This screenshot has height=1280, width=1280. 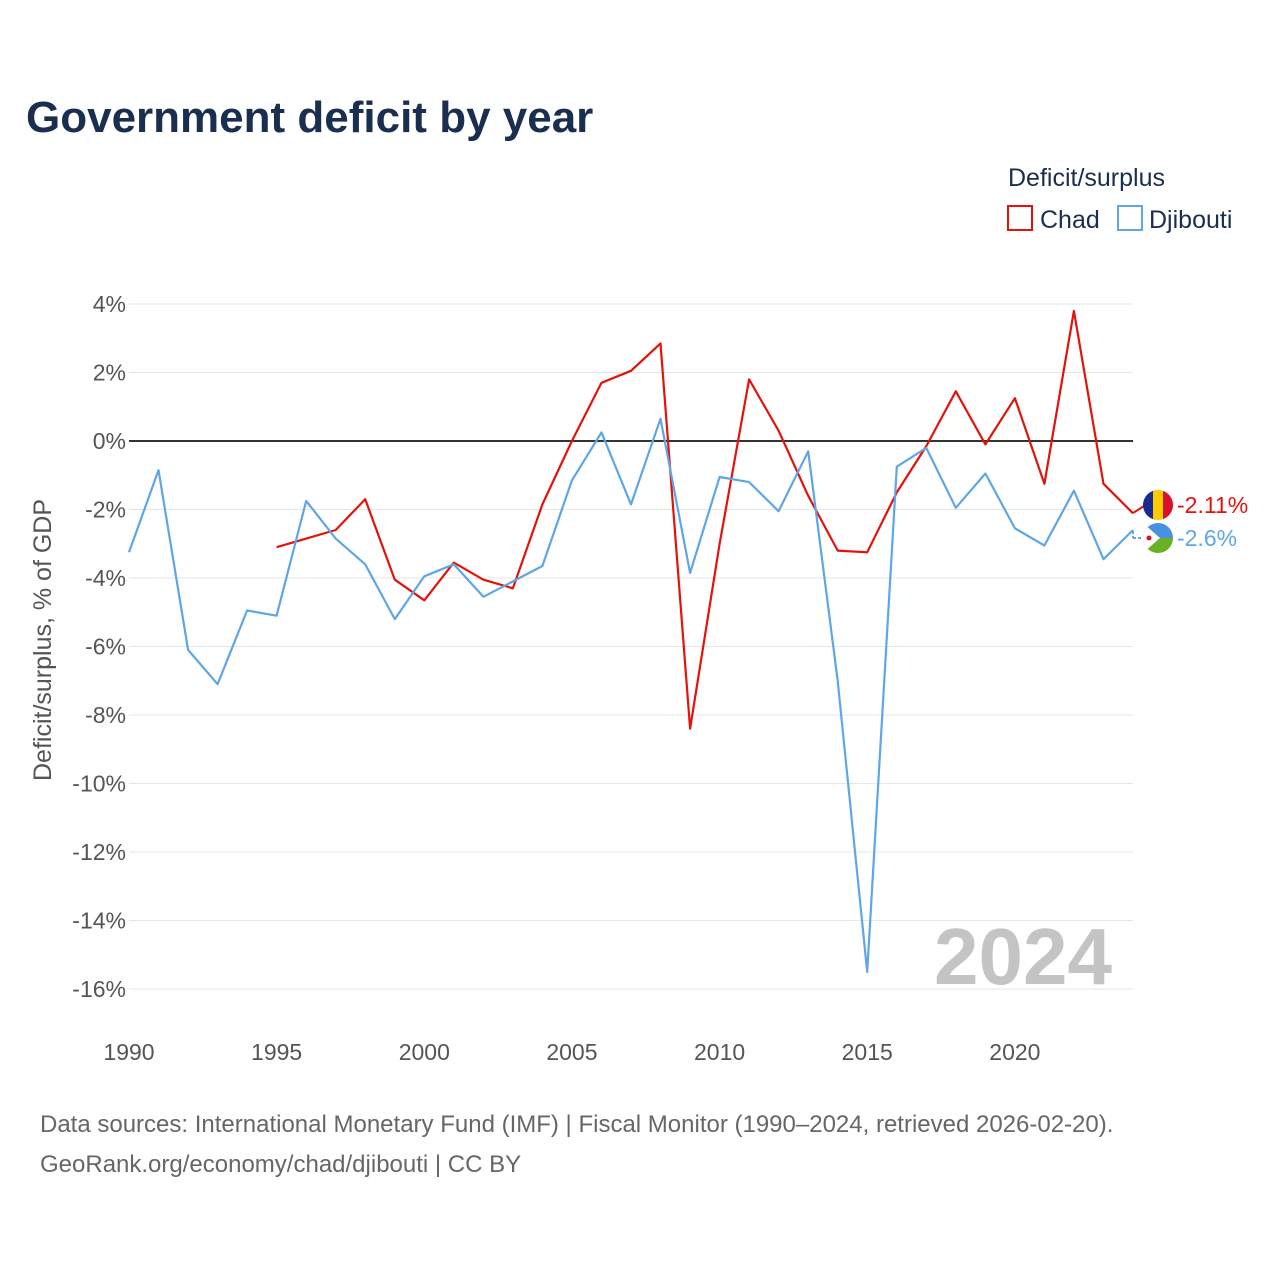 I want to click on djibouti-end-value: -2.6%, so click(x=1207, y=538).